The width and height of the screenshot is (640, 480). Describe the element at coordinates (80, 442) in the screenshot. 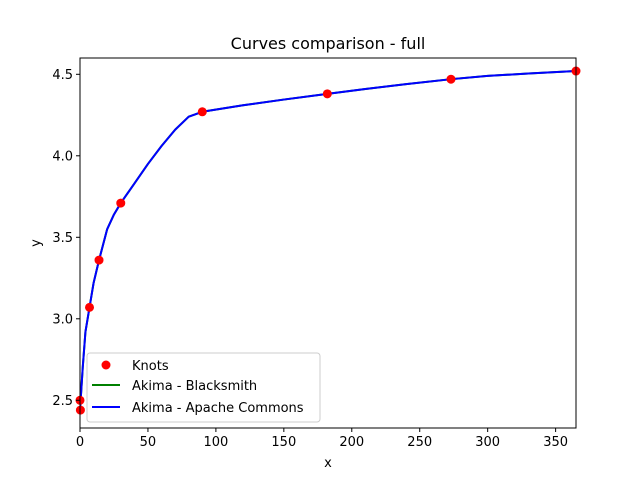

I see `x-tick-label: 0` at that location.